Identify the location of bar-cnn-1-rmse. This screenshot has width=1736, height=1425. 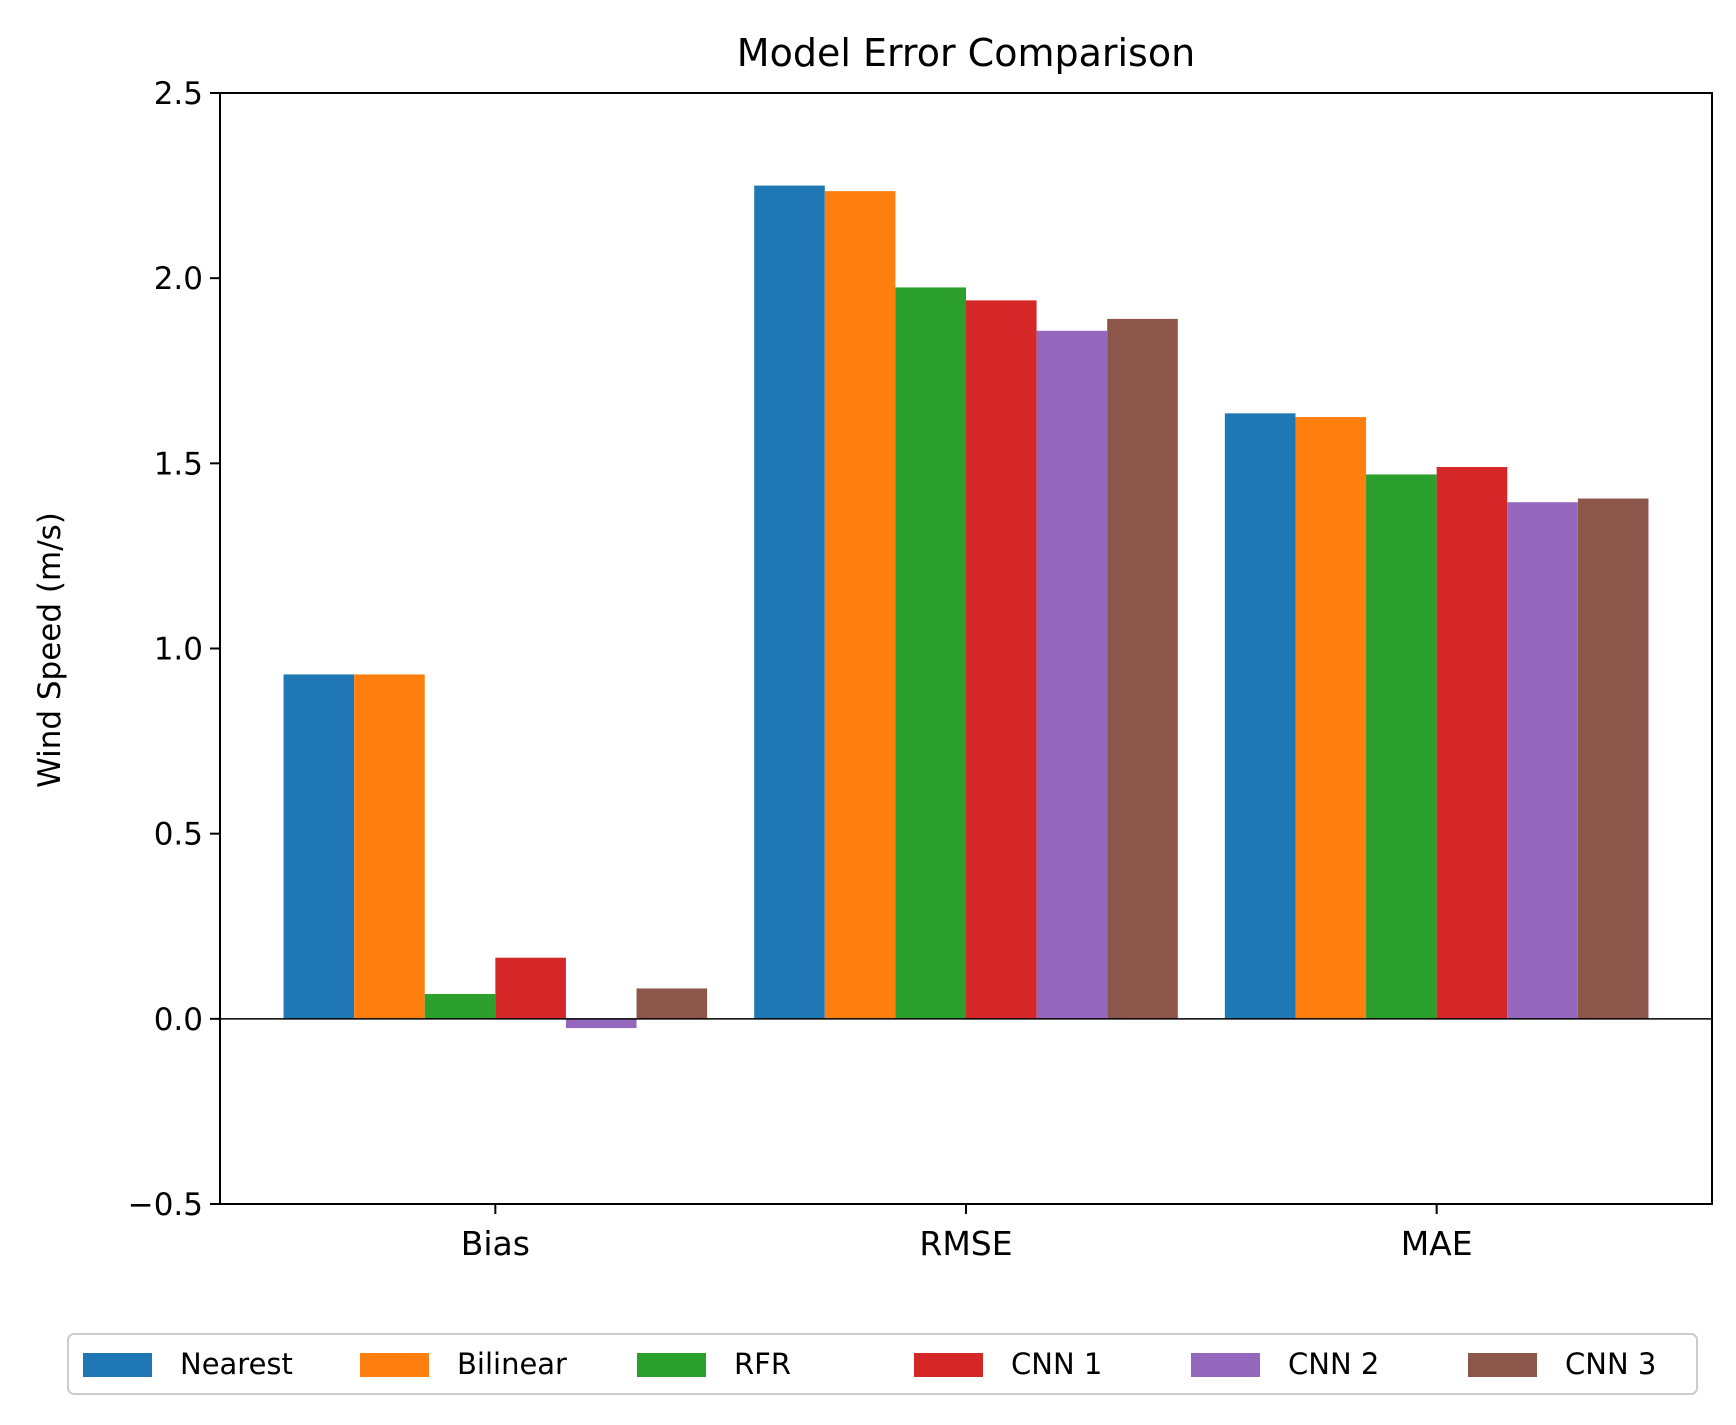
(1001, 659).